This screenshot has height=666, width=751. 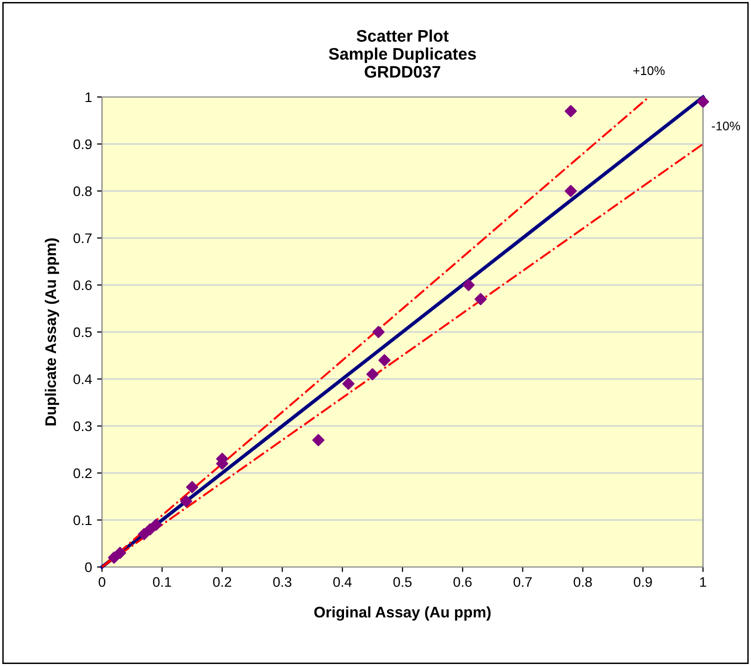 I want to click on x-tick-label: 1, so click(x=703, y=582).